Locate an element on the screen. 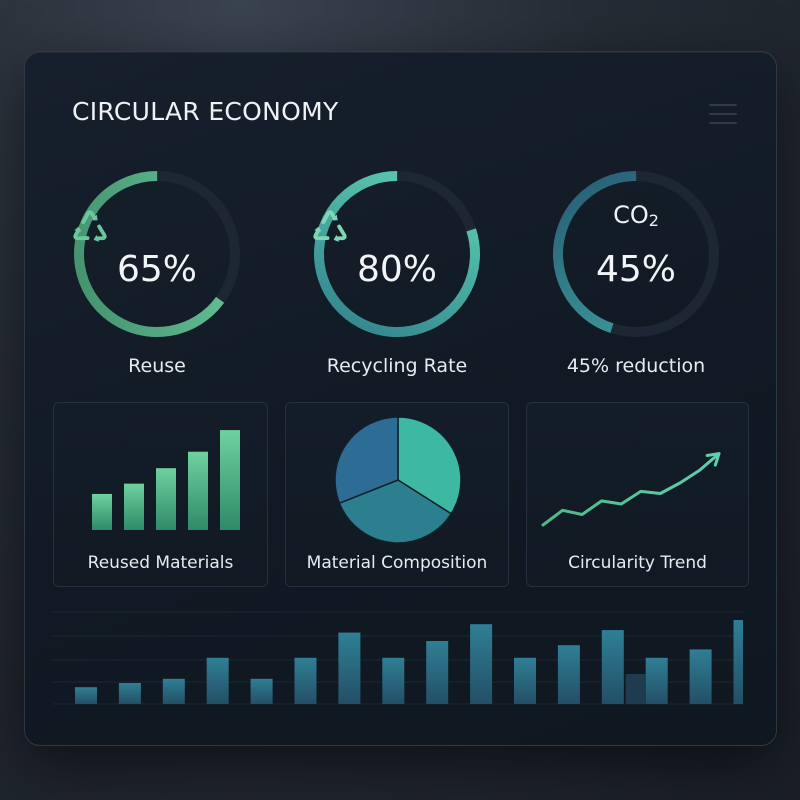 This screenshot has width=800, height=800. reused-materials-card: Reused Materials is located at coordinates (160, 494).